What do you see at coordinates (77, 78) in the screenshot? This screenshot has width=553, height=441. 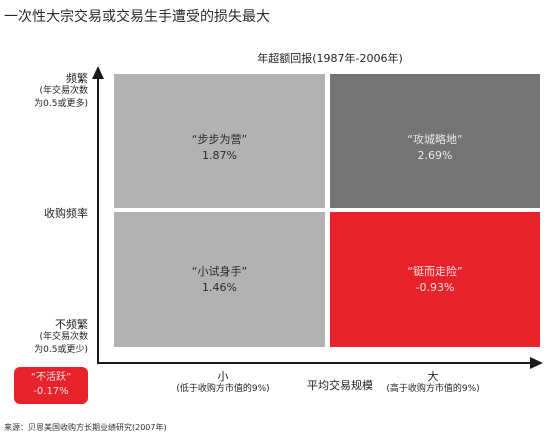 I see `y-label-main: 频繁` at bounding box center [77, 78].